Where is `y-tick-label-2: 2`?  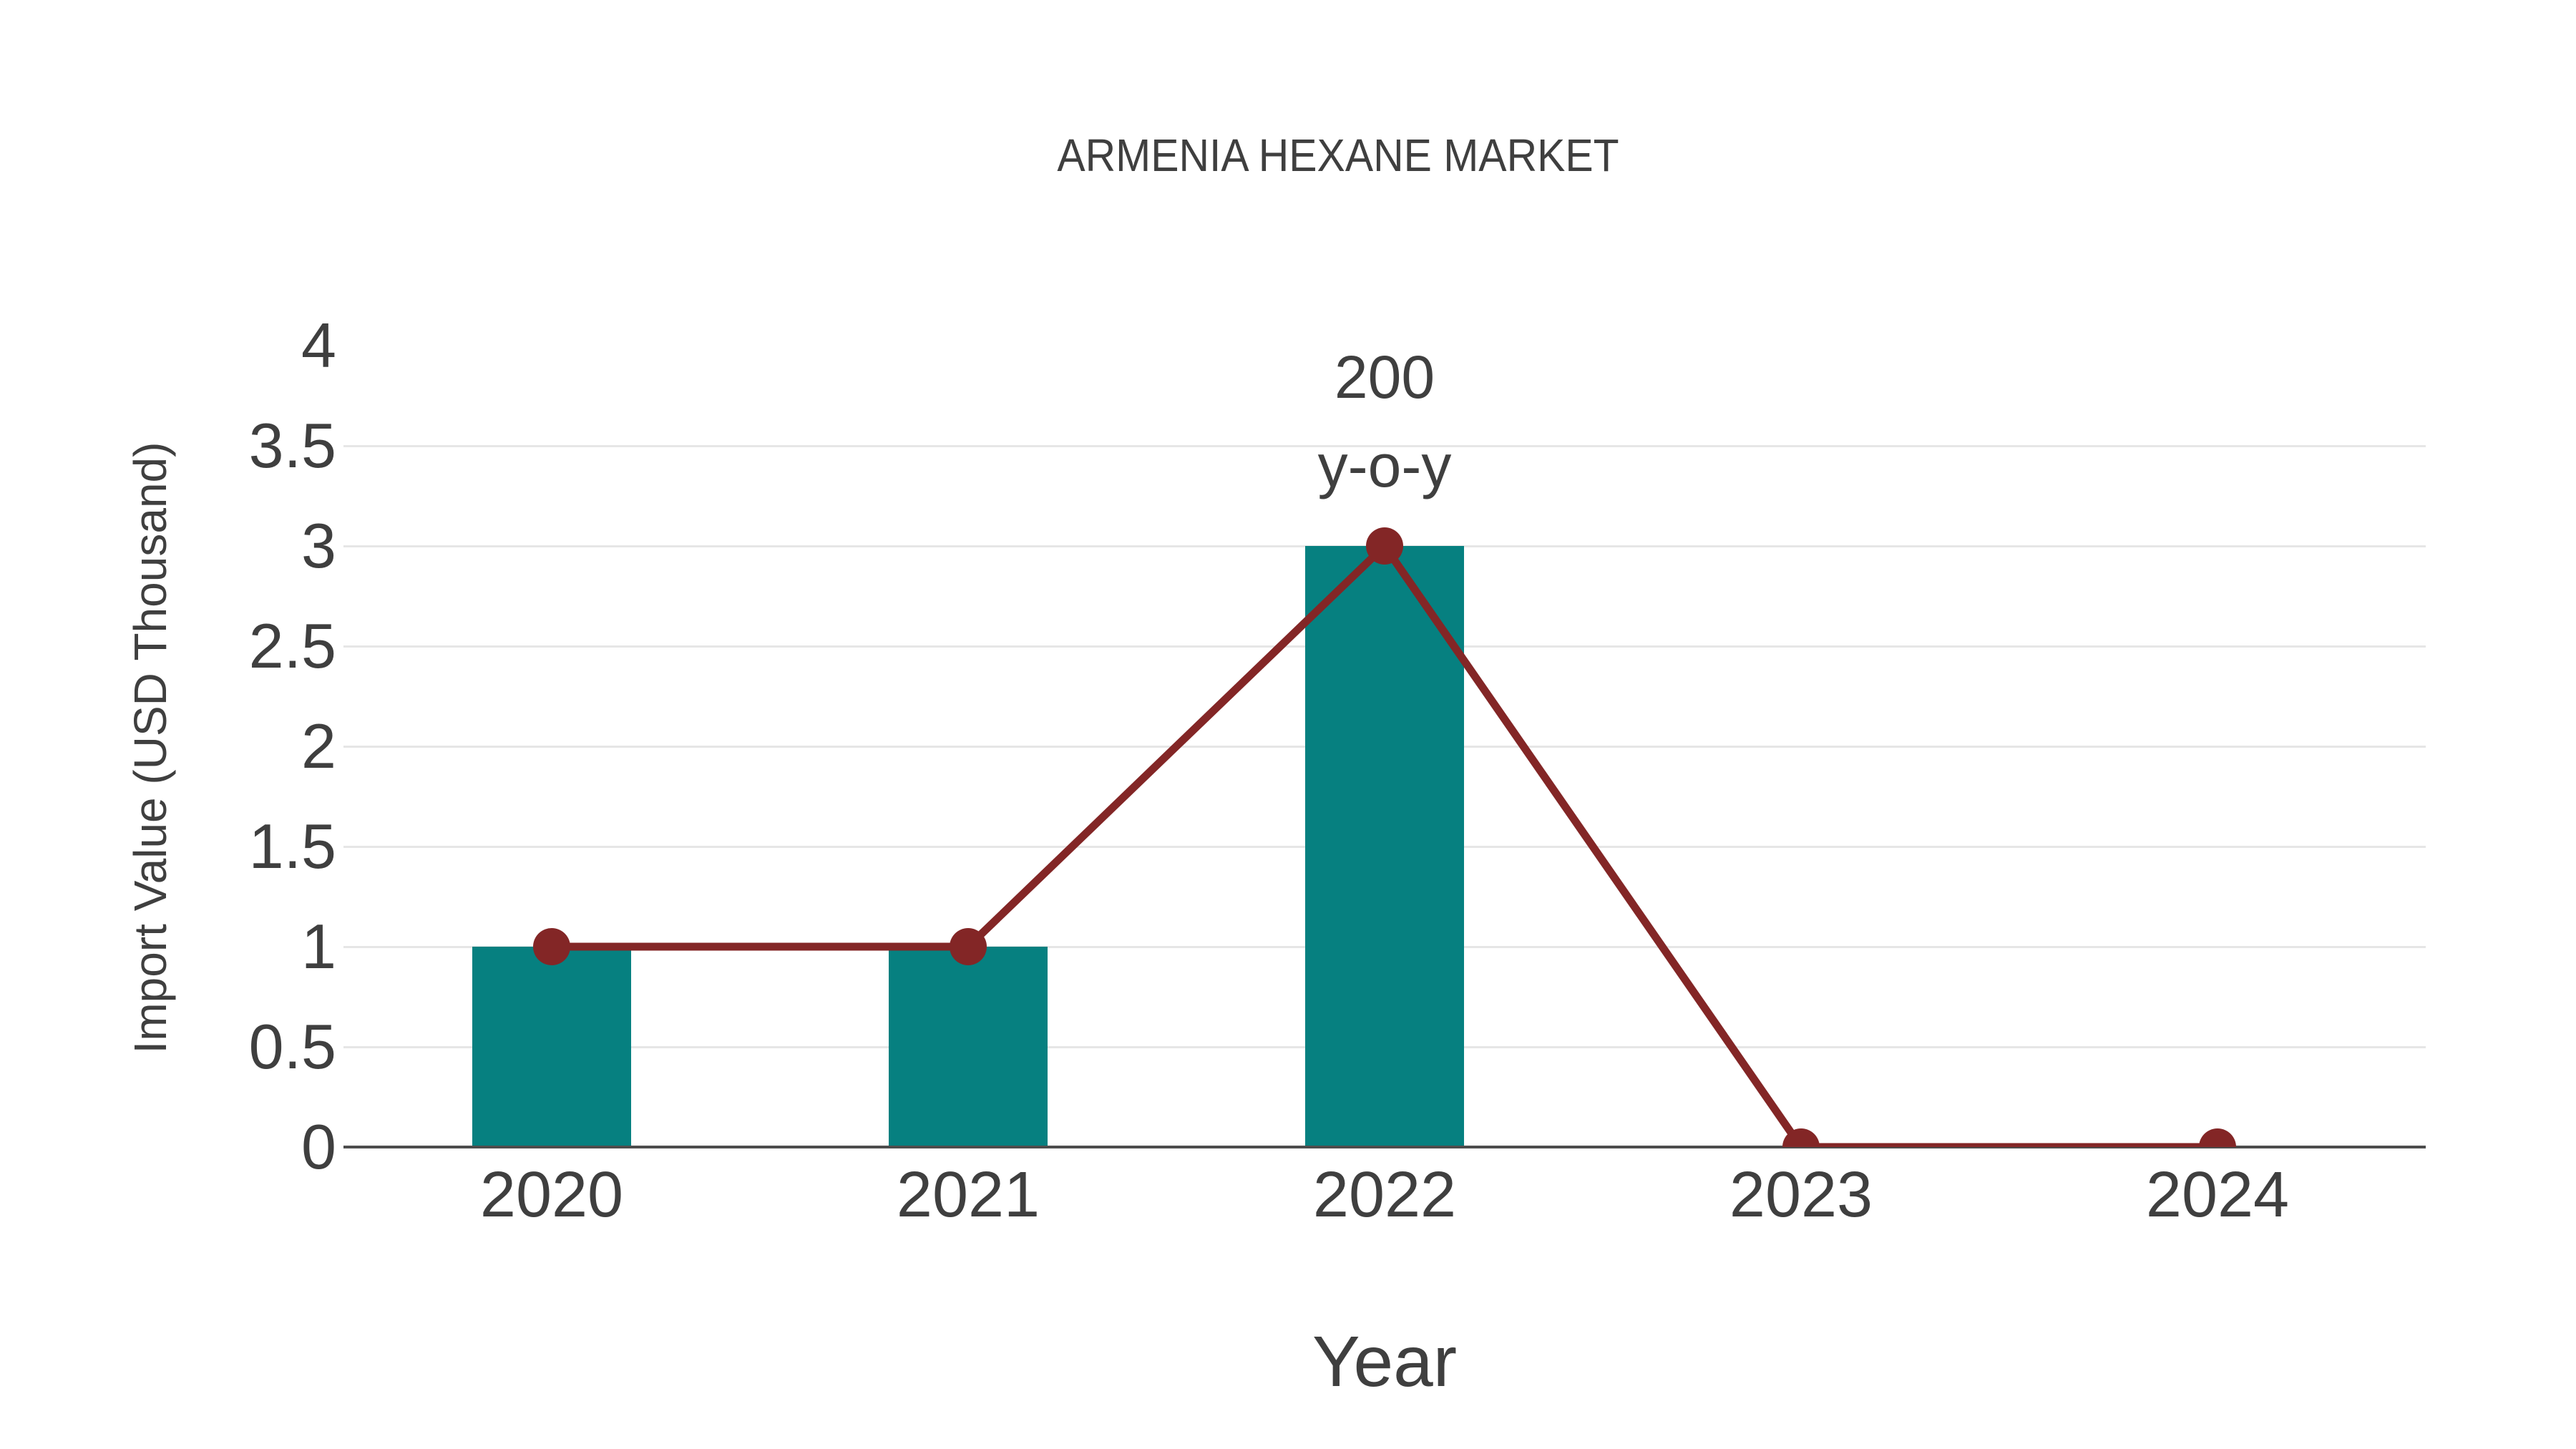
y-tick-label-2: 2 is located at coordinates (318, 746).